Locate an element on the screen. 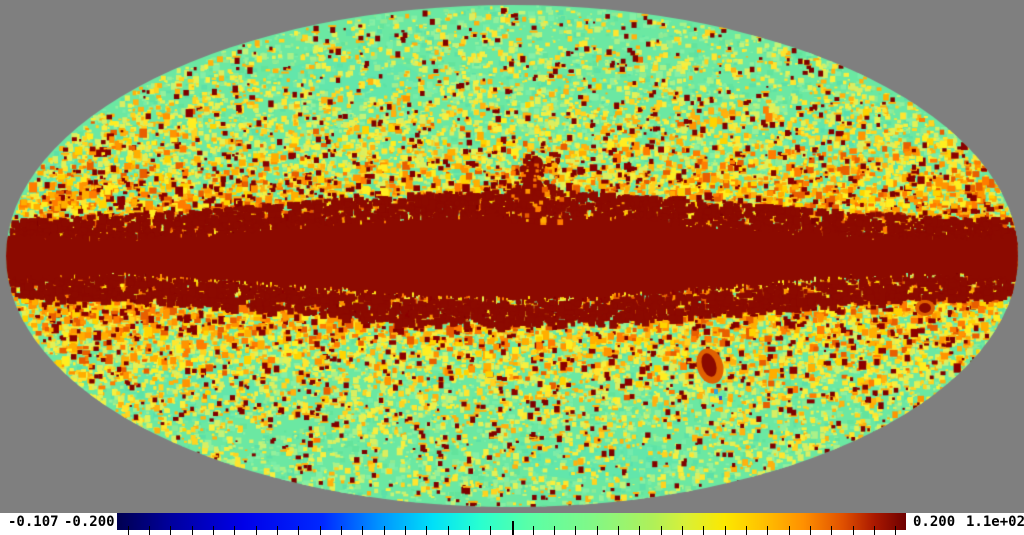 The height and width of the screenshot is (535, 1024). colorbar-scale-max-label: 0.200 is located at coordinates (934, 522).